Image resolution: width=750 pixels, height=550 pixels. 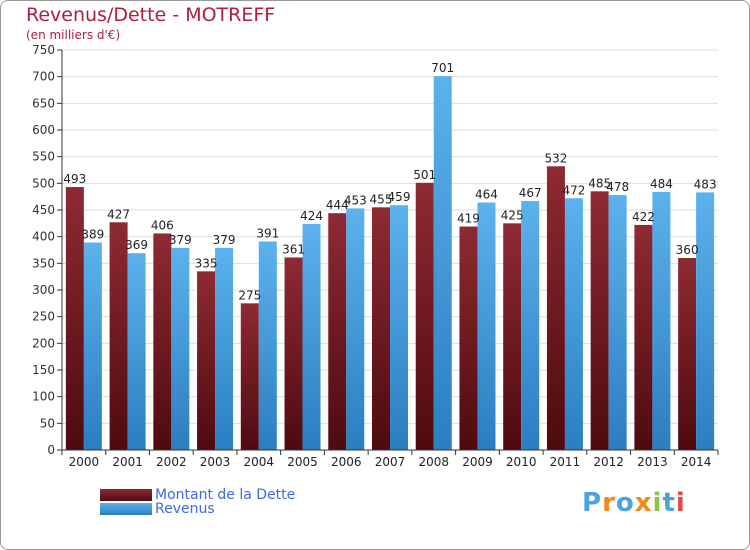 I want to click on legend-label-dette: Montant de la Dette, so click(x=225, y=495).